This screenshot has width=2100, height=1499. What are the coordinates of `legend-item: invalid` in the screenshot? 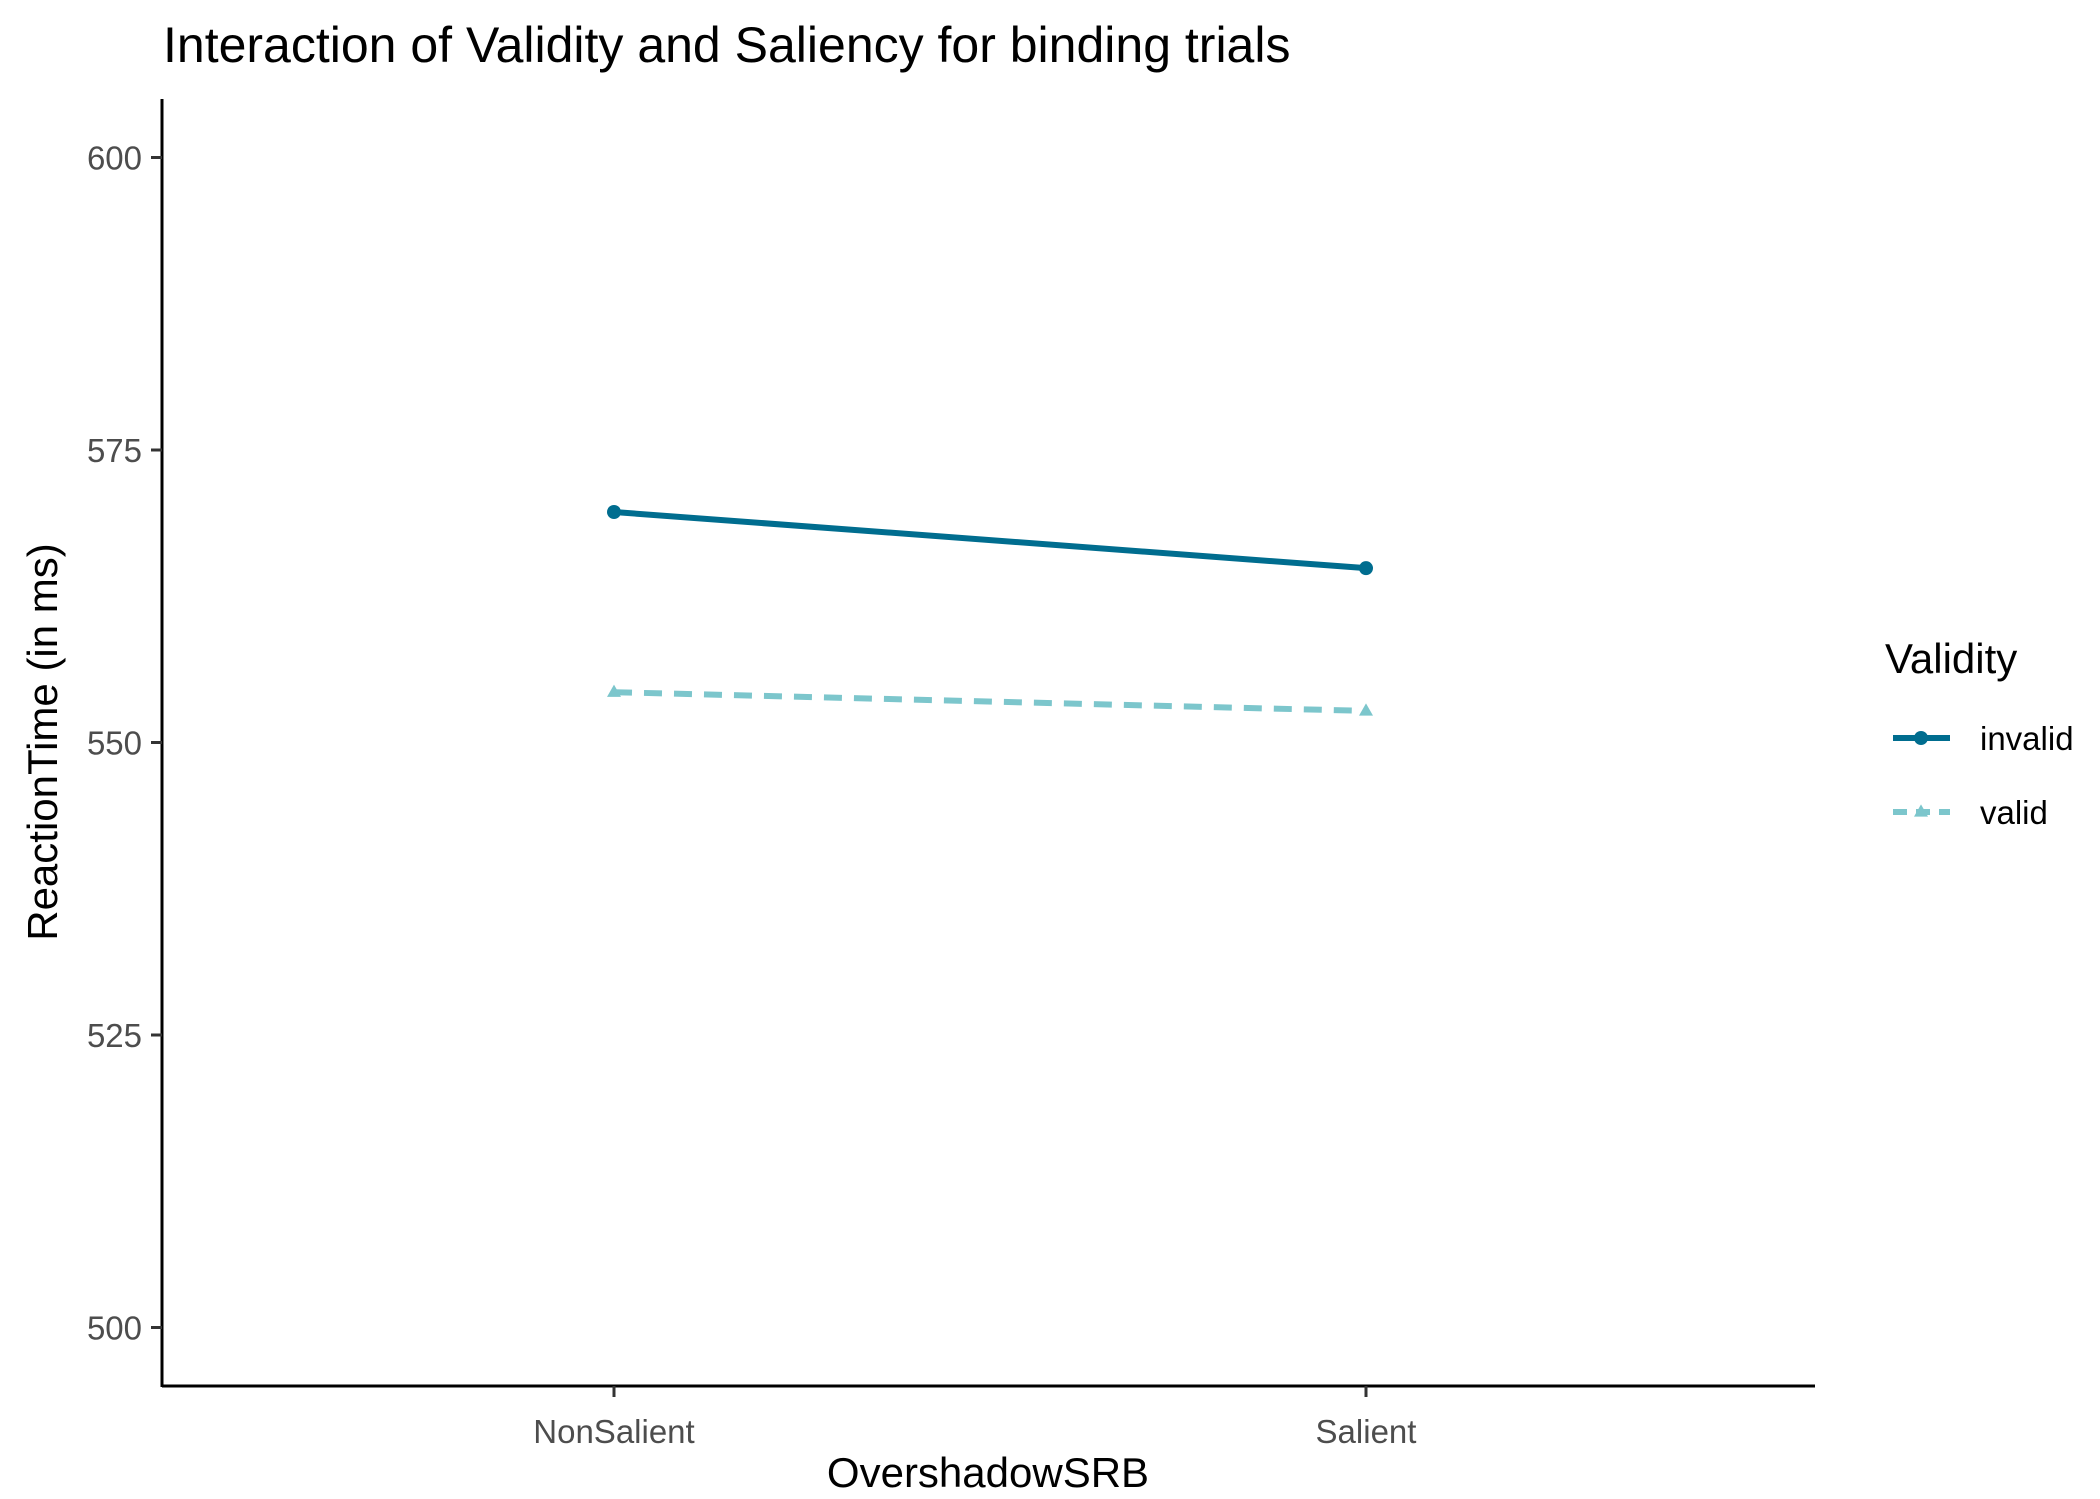 It's located at (1983, 738).